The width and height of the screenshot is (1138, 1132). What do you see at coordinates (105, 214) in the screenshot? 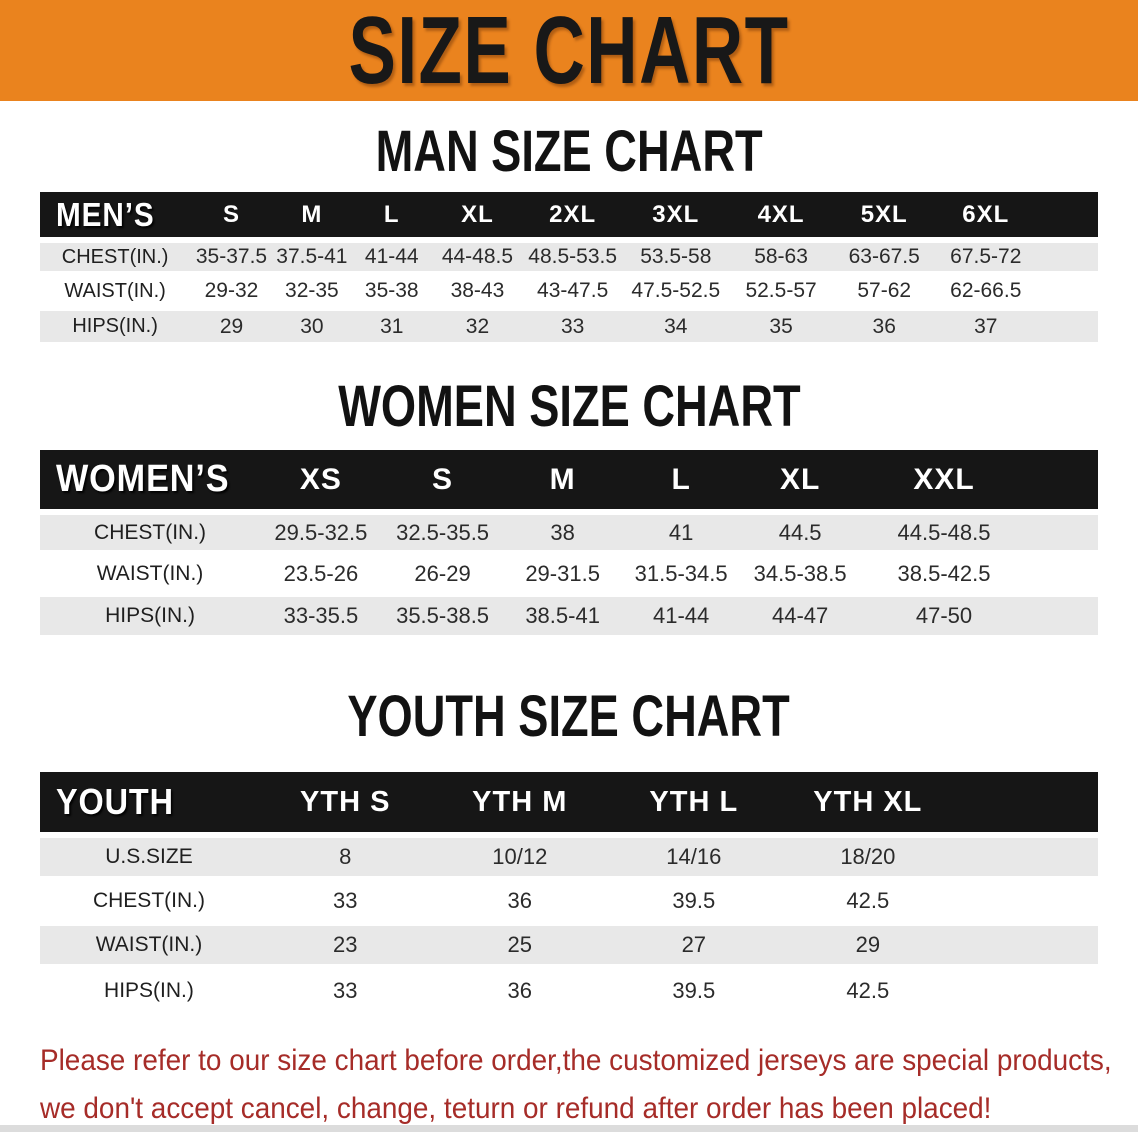
I see `men-corner-label-text: MEN’S` at bounding box center [105, 214].